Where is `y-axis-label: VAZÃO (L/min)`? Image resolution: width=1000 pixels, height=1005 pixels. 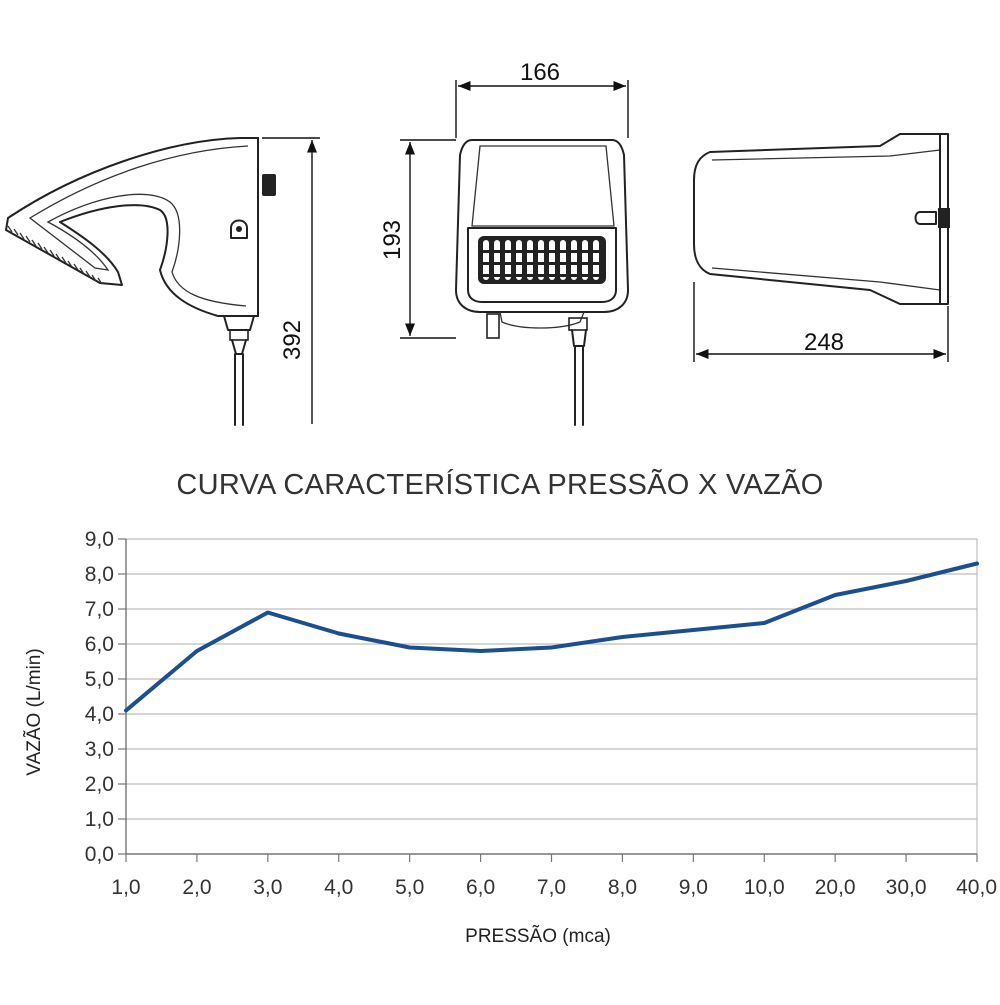
y-axis-label: VAZÃO (L/min) is located at coordinates (34, 711).